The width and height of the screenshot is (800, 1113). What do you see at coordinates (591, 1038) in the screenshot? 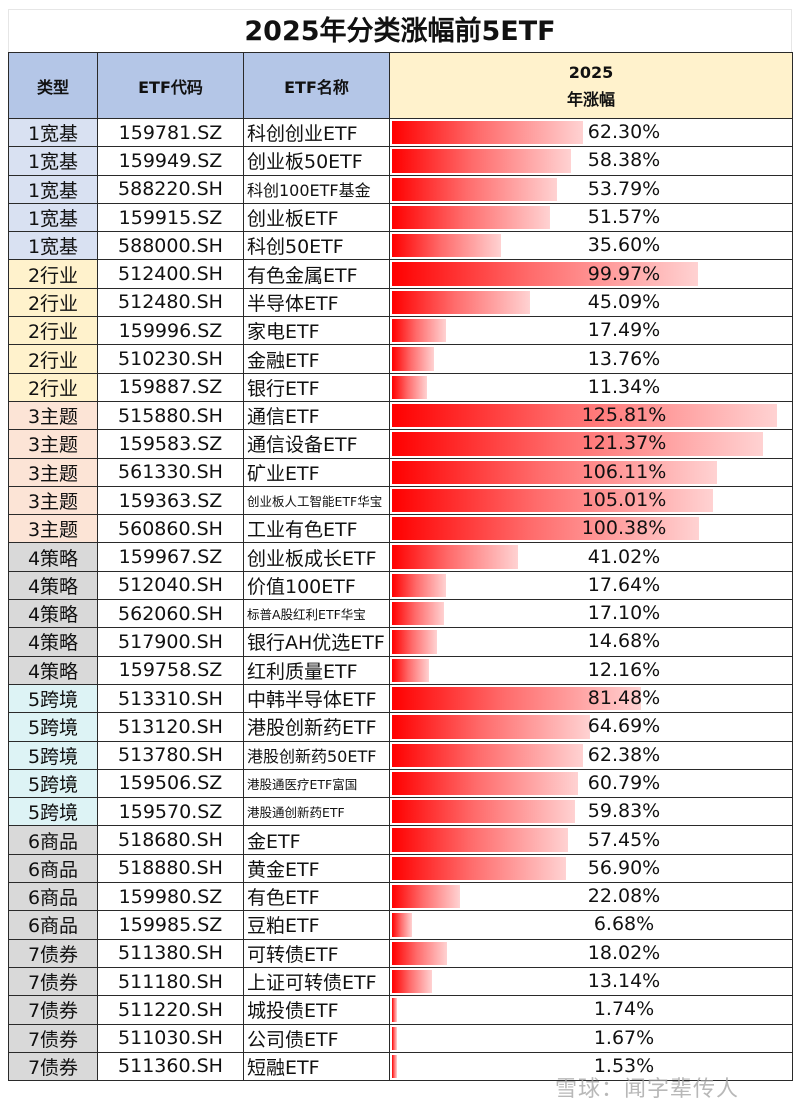
I see `gain-cell: 1.67%` at bounding box center [591, 1038].